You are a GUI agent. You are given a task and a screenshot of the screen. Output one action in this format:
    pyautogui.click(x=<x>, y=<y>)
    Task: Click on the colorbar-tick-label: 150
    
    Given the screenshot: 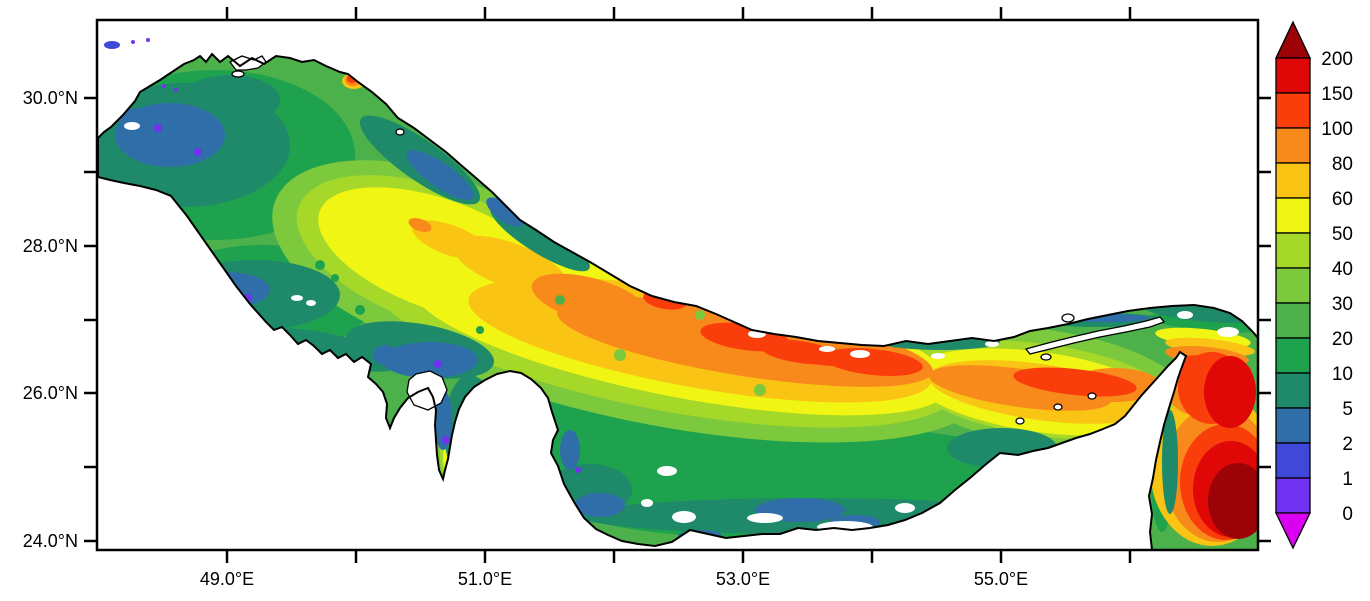 What is the action you would take?
    pyautogui.click(x=1337, y=94)
    